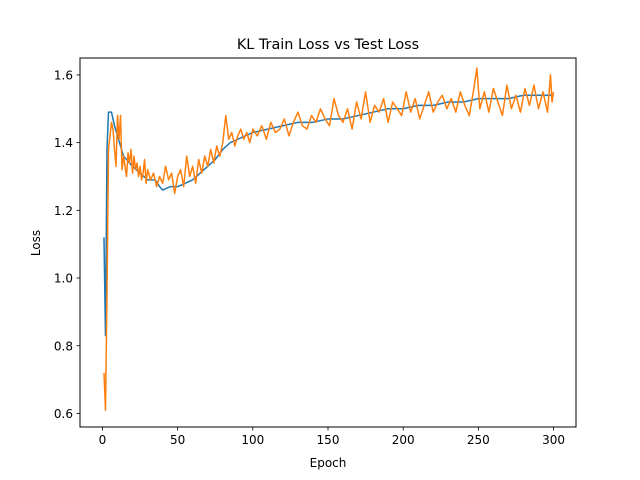 The width and height of the screenshot is (640, 480). Describe the element at coordinates (36, 243) in the screenshot. I see `y-axis-title: Loss` at that location.